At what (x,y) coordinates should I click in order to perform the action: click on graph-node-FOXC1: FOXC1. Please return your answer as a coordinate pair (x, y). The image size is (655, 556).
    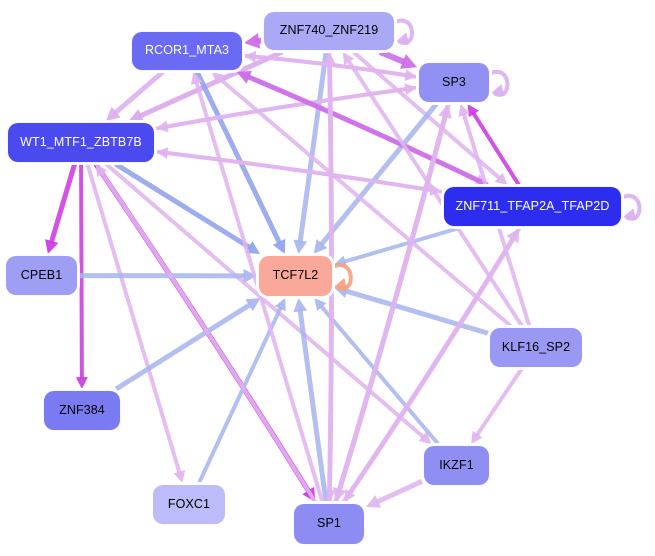
    Looking at the image, I should click on (189, 504).